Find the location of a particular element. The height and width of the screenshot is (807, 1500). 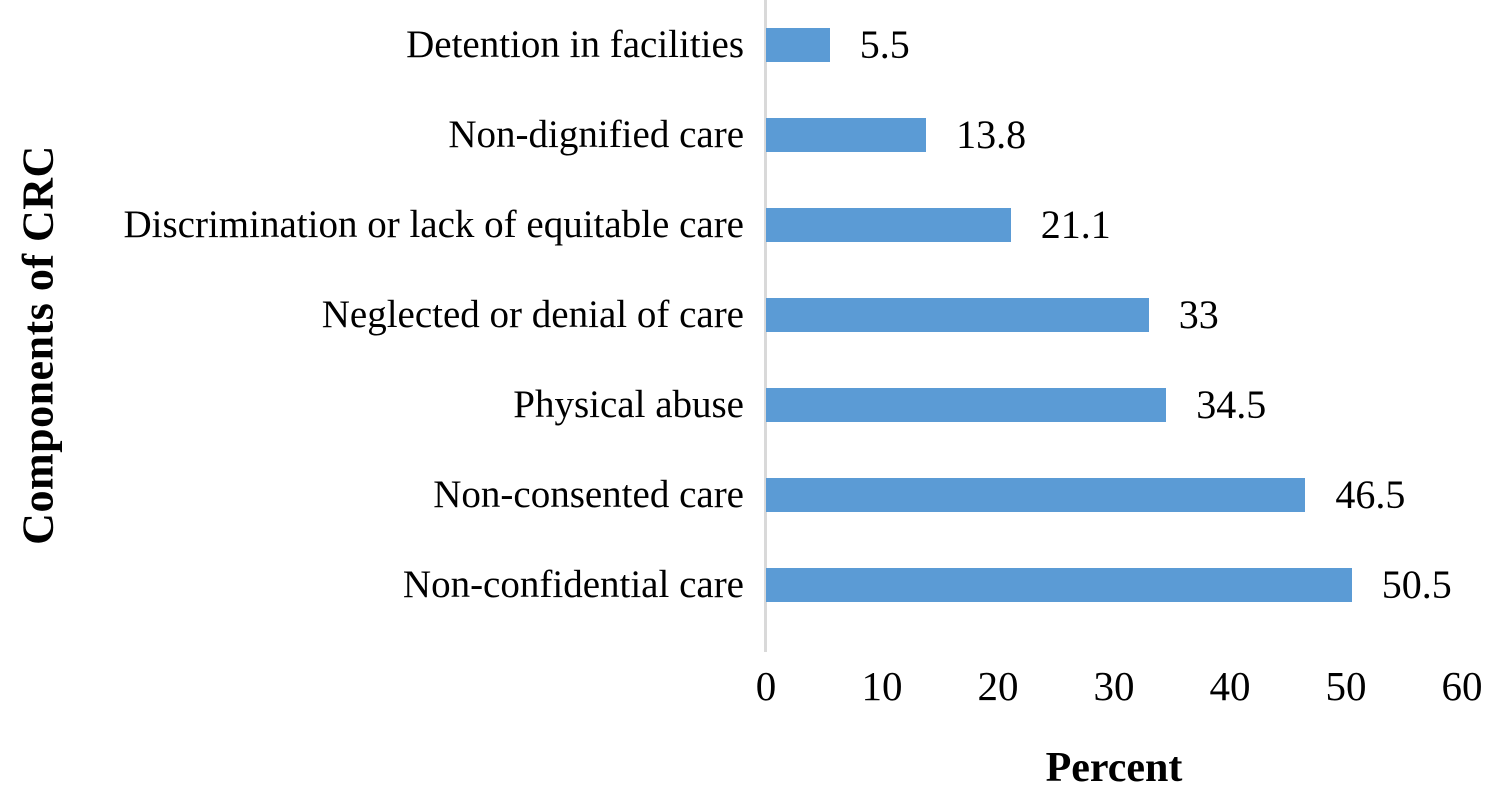

bar-row: Detention in facilities 5.5 is located at coordinates (750, 45).